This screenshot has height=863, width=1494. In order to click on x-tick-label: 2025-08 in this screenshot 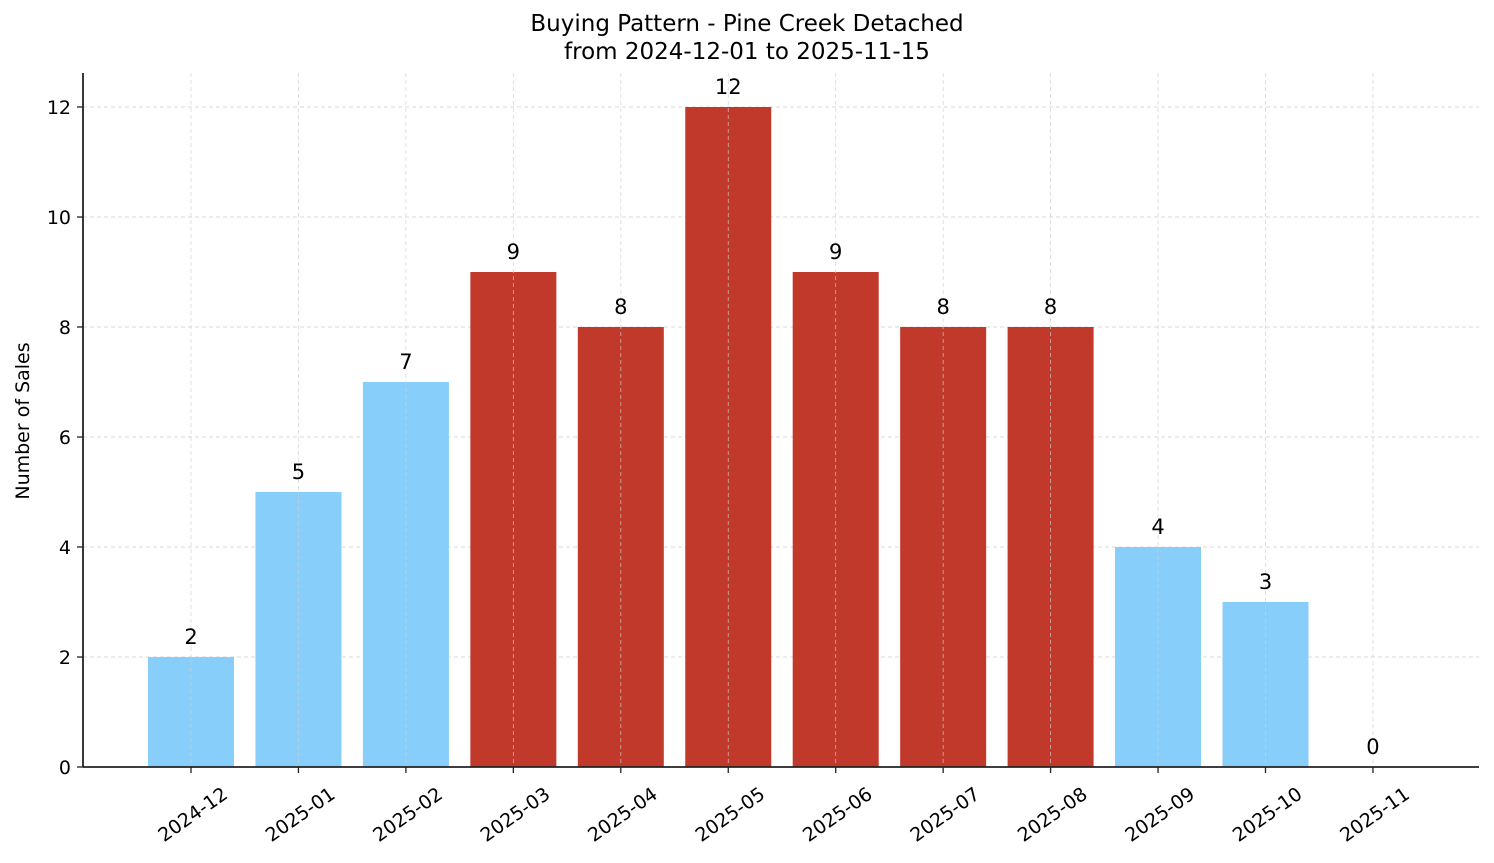, I will do `click(1053, 815)`.